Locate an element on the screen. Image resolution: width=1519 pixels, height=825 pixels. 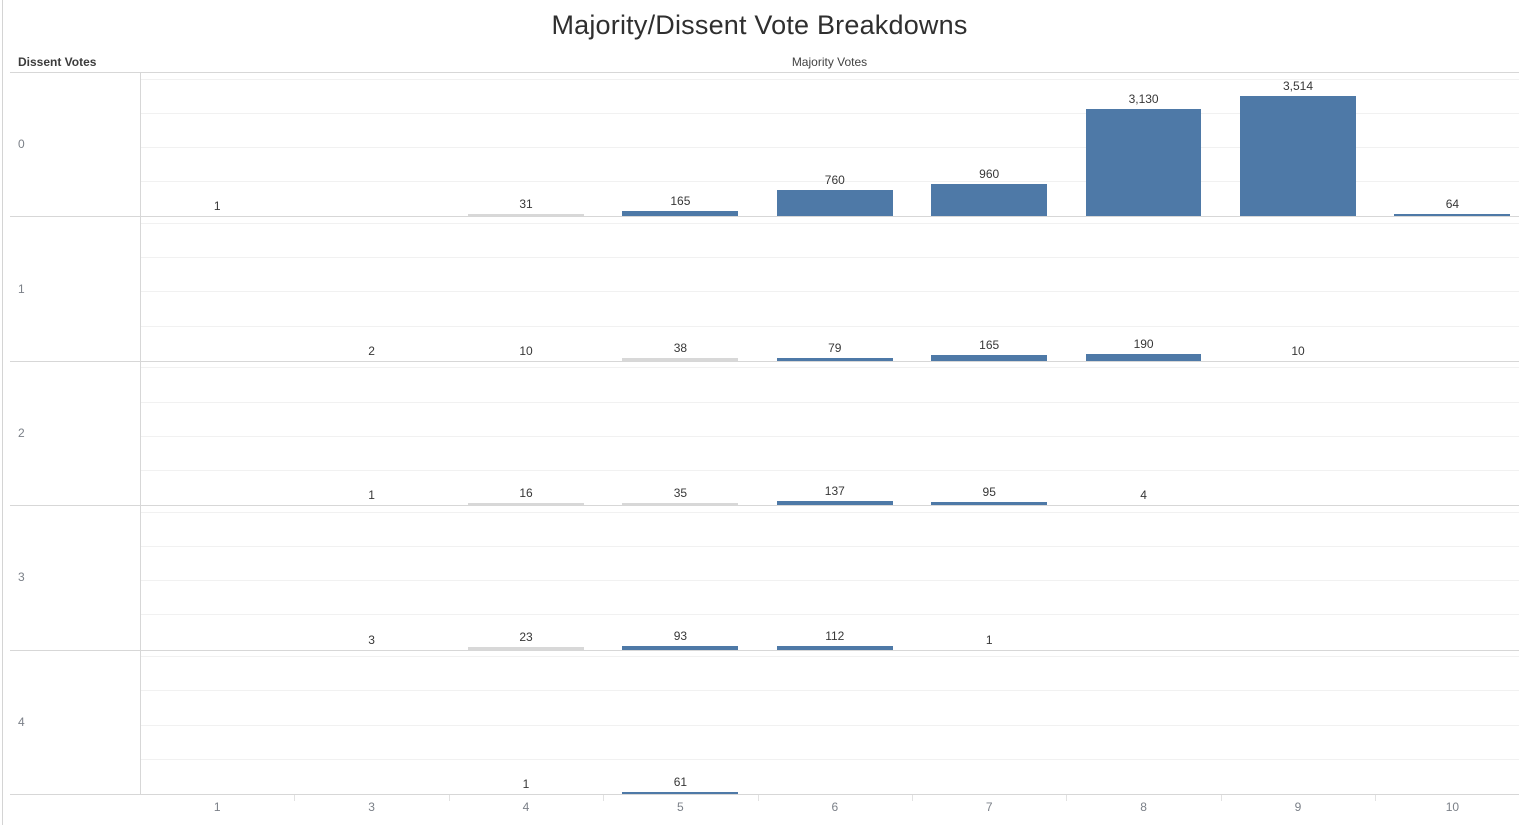
bar-value-label: 165 is located at coordinates (989, 345).